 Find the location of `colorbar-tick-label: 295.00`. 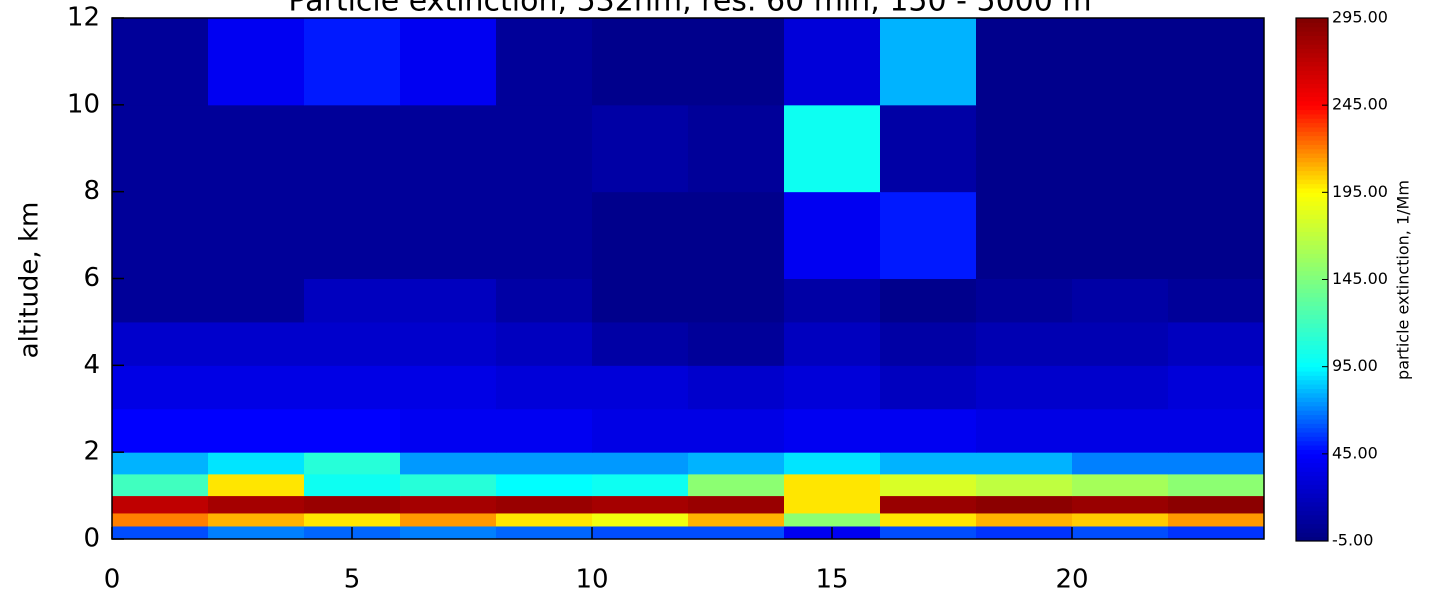

colorbar-tick-label: 295.00 is located at coordinates (1360, 17).